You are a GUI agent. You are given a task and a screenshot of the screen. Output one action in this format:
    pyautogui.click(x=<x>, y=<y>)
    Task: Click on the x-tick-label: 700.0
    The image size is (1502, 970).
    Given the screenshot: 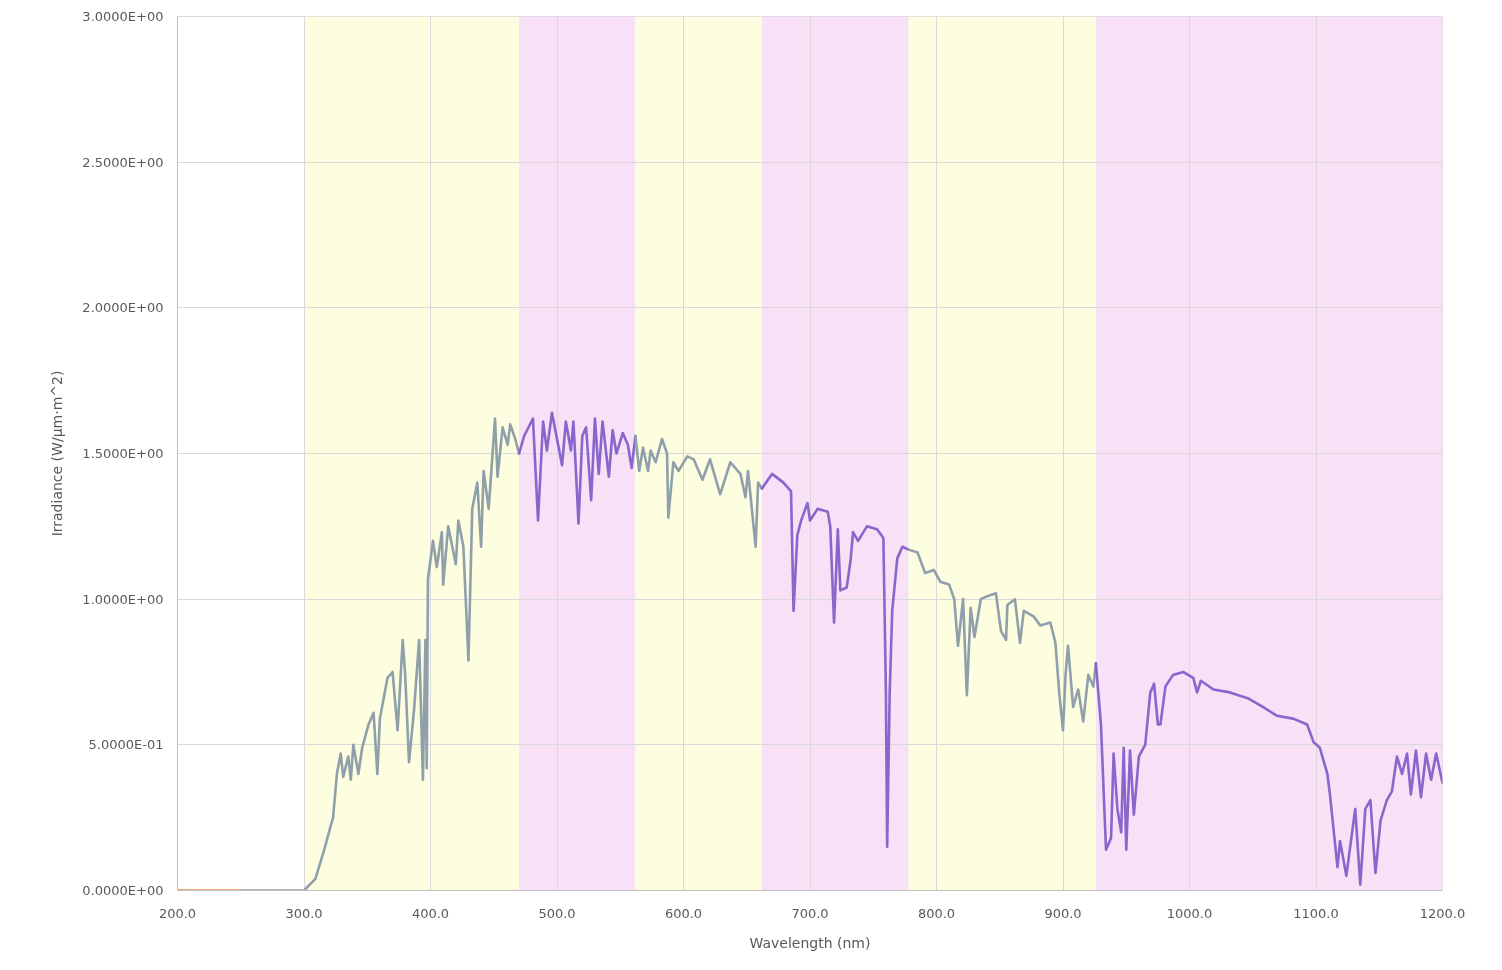 What is the action you would take?
    pyautogui.click(x=810, y=913)
    